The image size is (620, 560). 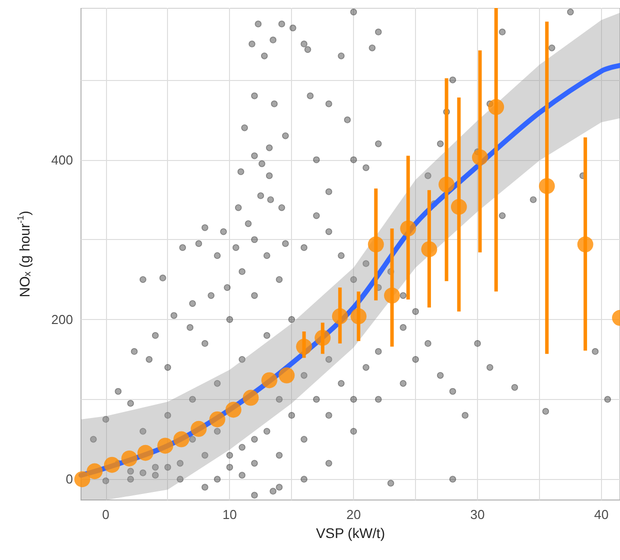 I want to click on x-tick-label: 40, so click(x=601, y=514).